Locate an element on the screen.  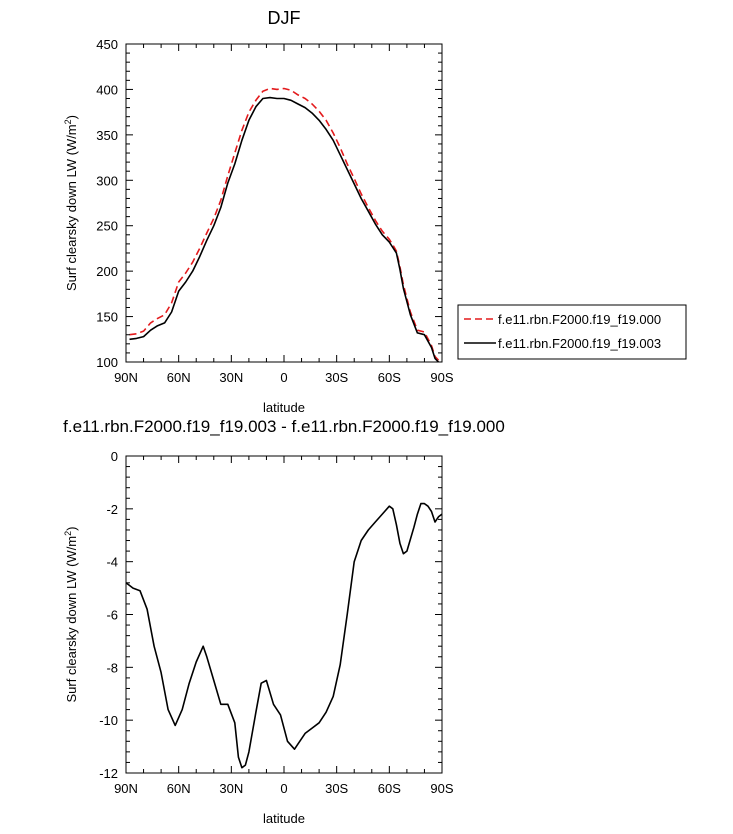
y-tick-label: 200 is located at coordinates (107, 271).